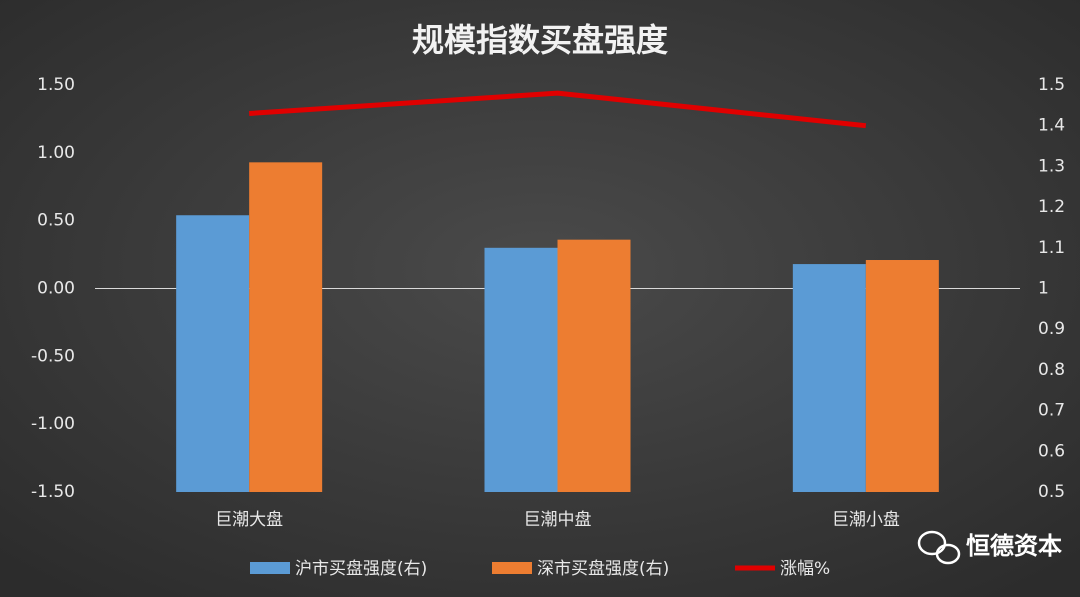 The height and width of the screenshot is (597, 1080). Describe the element at coordinates (249, 520) in the screenshot. I see `x-tick-label: 巨潮大盘` at that location.